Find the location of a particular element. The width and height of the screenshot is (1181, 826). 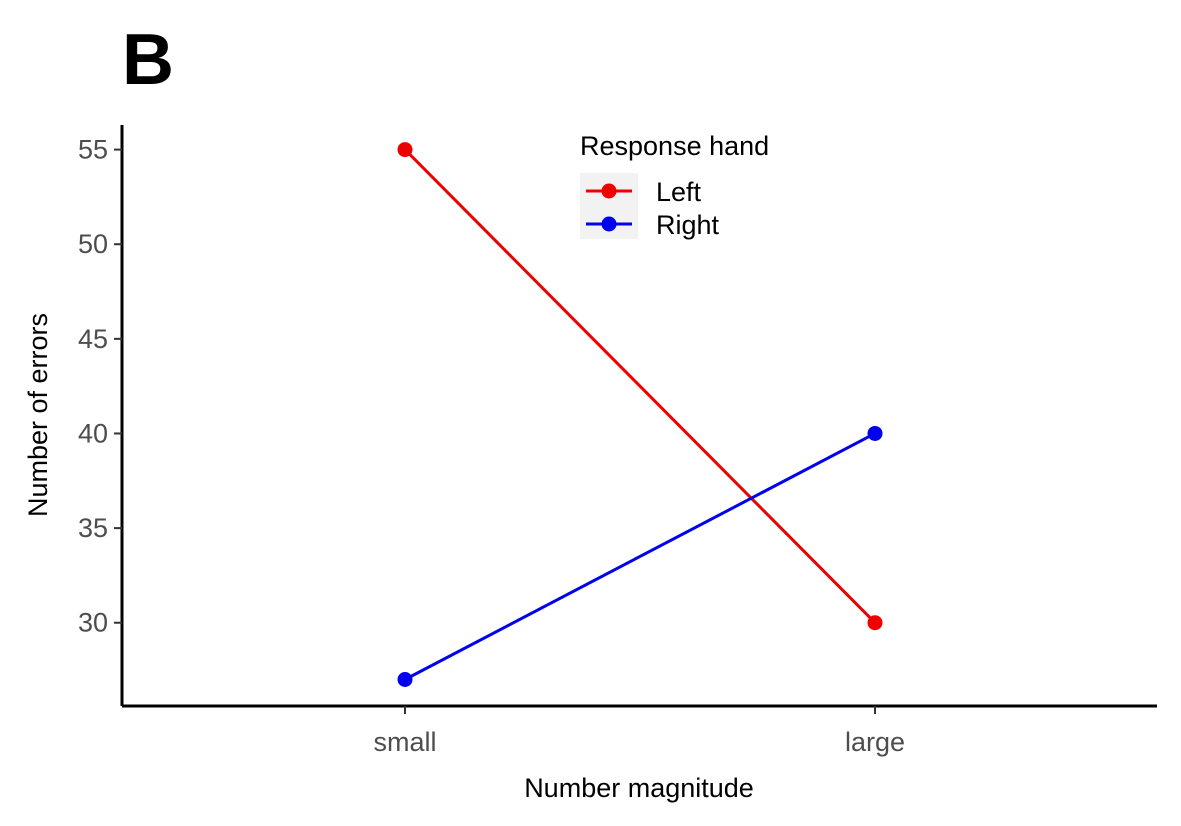

legend-key-point-right is located at coordinates (609, 224).